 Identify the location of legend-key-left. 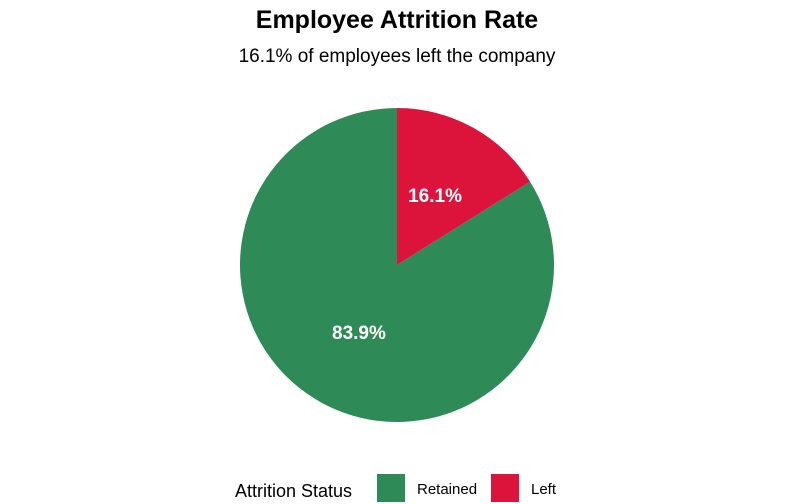
(505, 488).